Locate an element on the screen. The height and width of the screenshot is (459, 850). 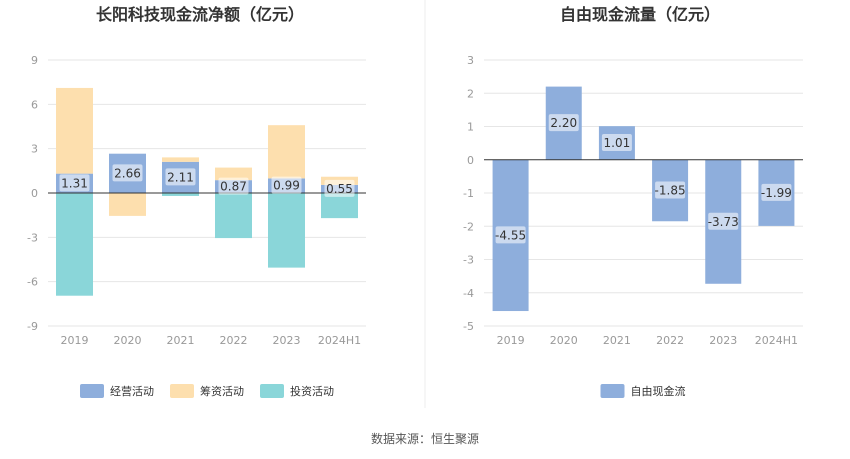
data-label: -1.85 is located at coordinates (670, 191).